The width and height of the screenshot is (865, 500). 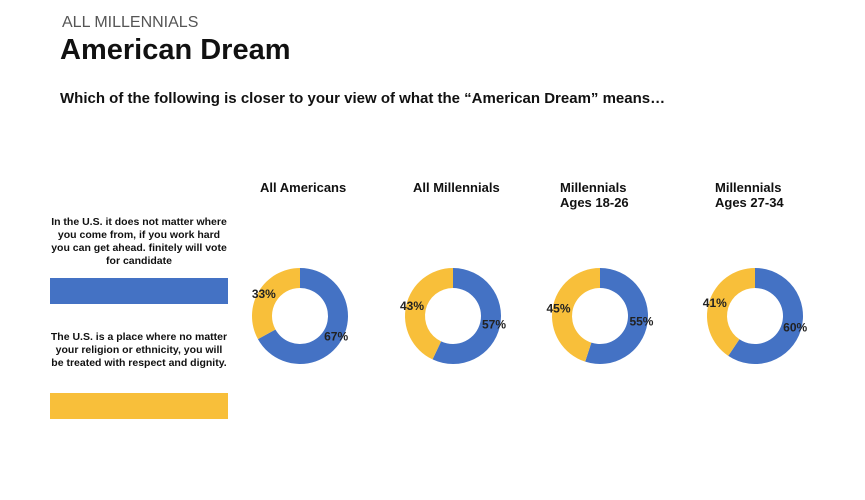 I want to click on value-label: 55%, so click(x=641, y=322).